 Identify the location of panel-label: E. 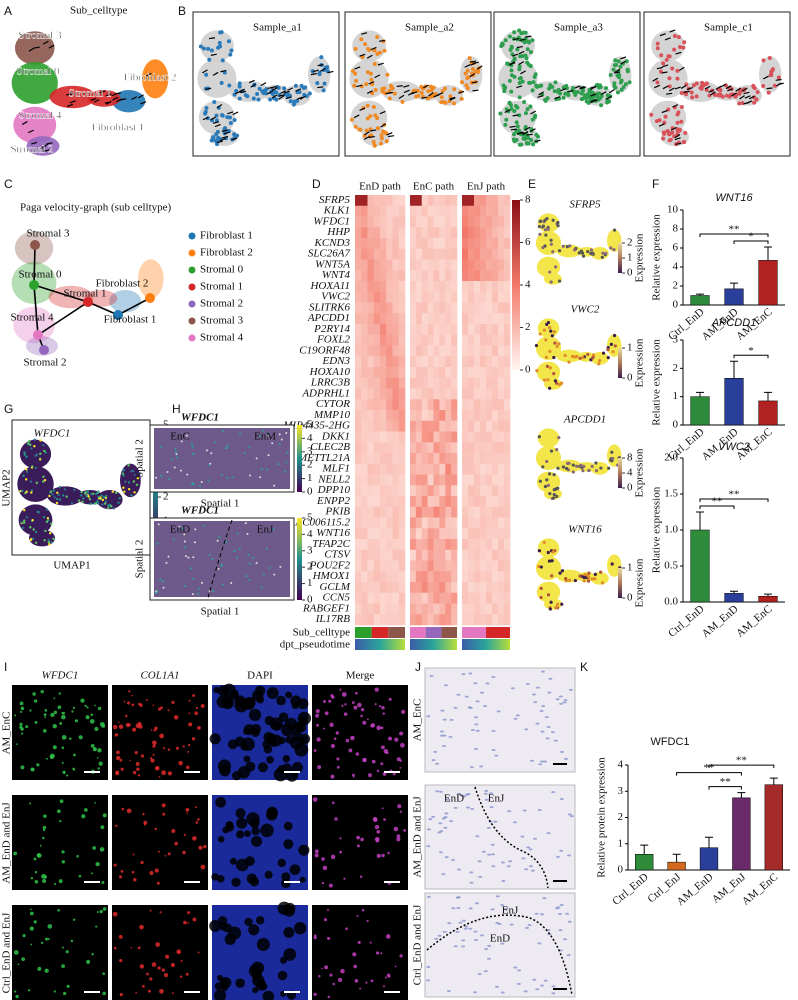
(532, 184).